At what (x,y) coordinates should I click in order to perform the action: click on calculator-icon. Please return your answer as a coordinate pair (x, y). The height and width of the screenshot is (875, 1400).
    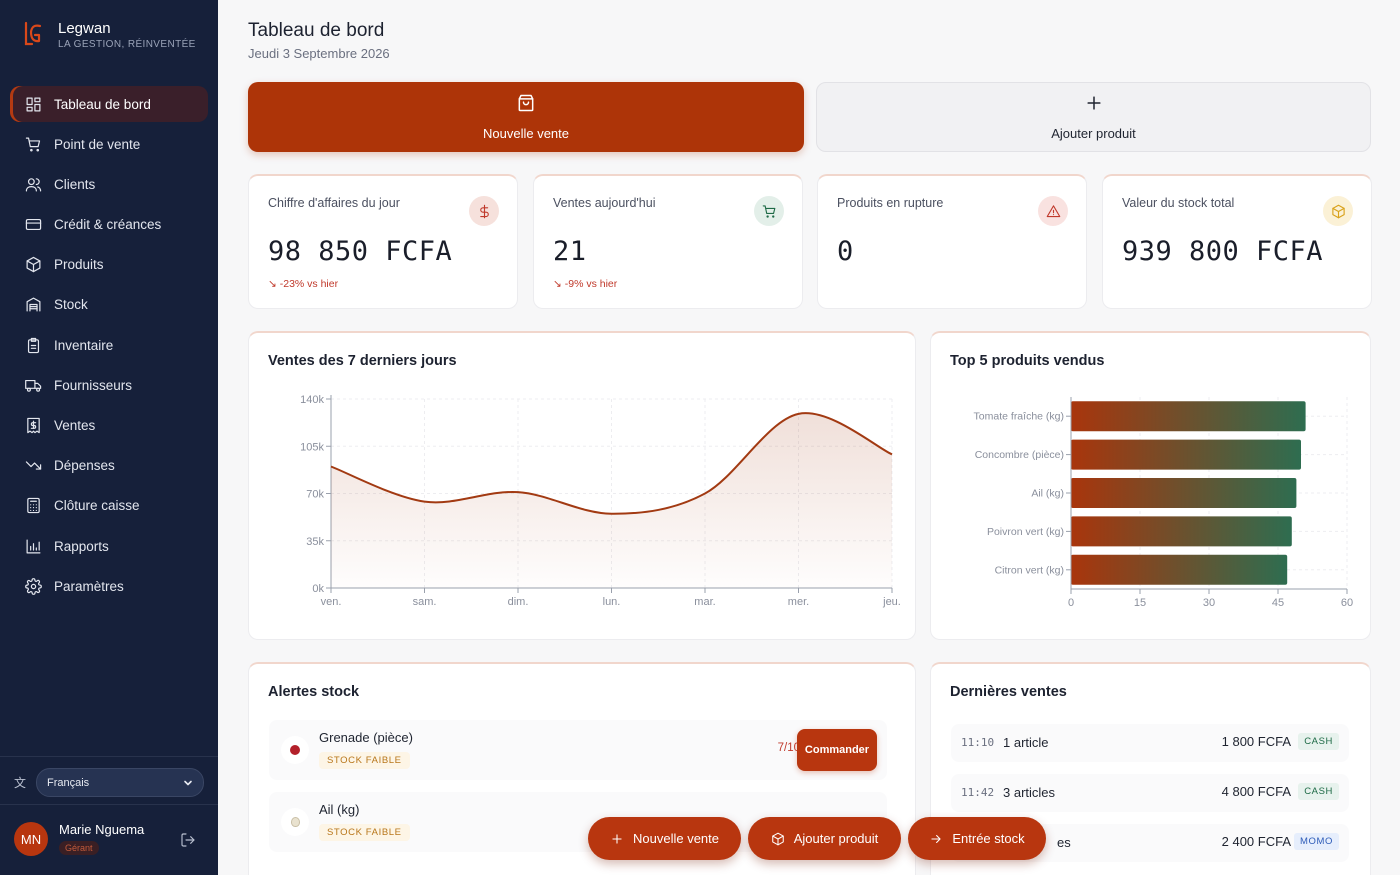
    Looking at the image, I should click on (33, 506).